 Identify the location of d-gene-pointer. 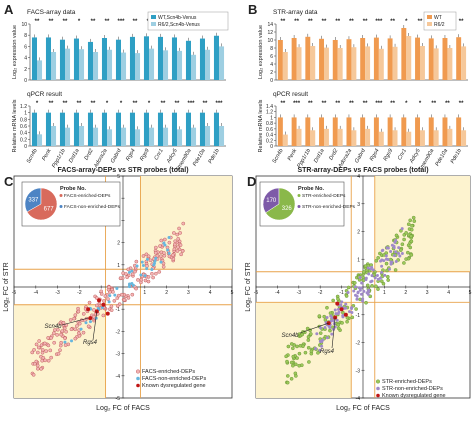
(333, 333).